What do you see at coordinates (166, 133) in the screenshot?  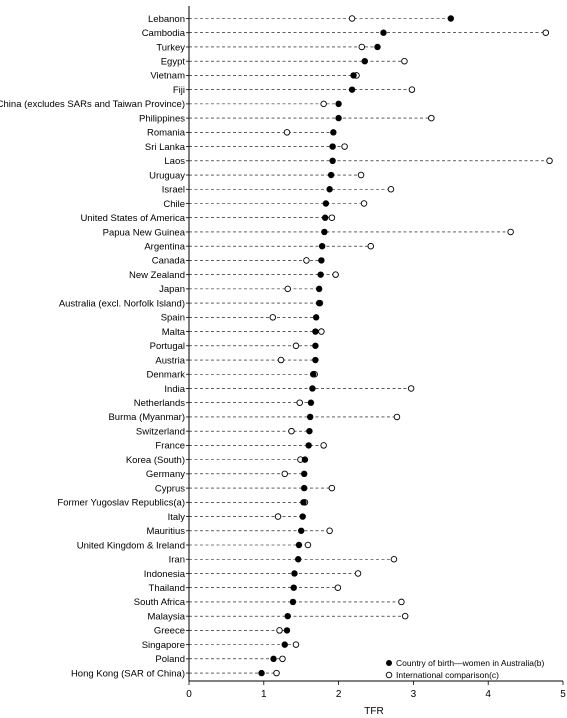 I see `category-label: Romania` at bounding box center [166, 133].